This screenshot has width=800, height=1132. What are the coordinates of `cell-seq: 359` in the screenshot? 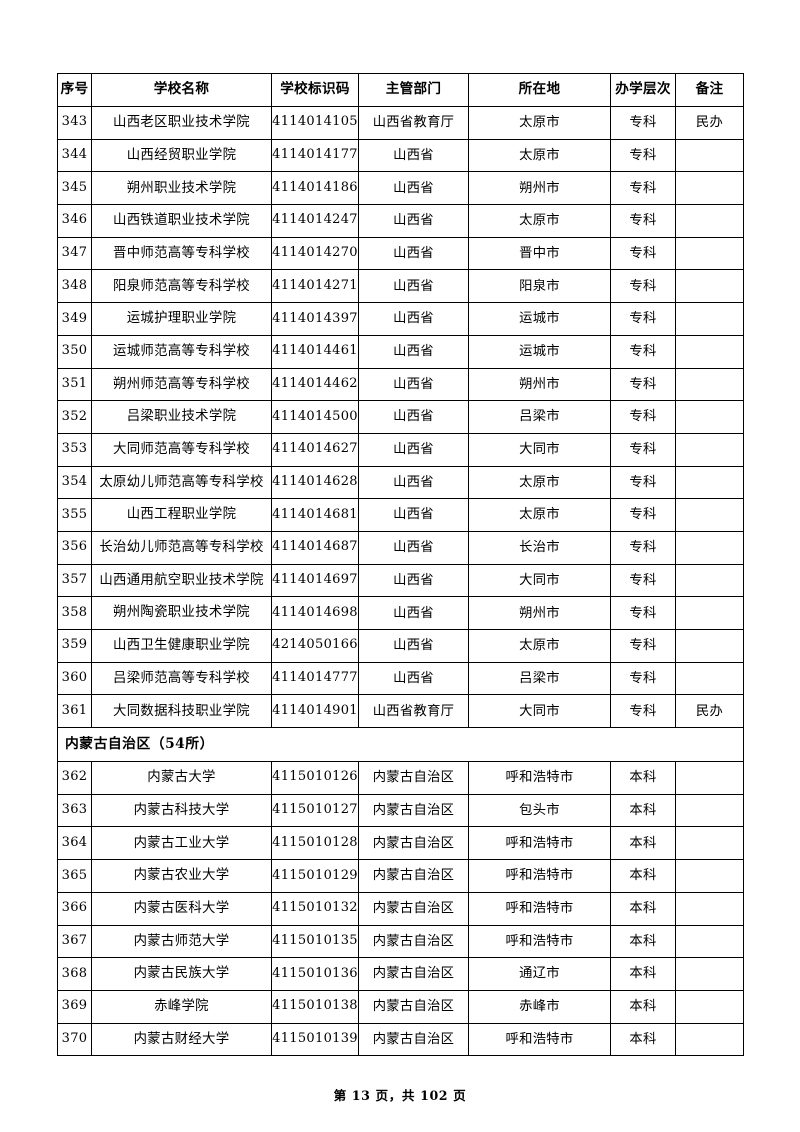 It's located at (74, 646).